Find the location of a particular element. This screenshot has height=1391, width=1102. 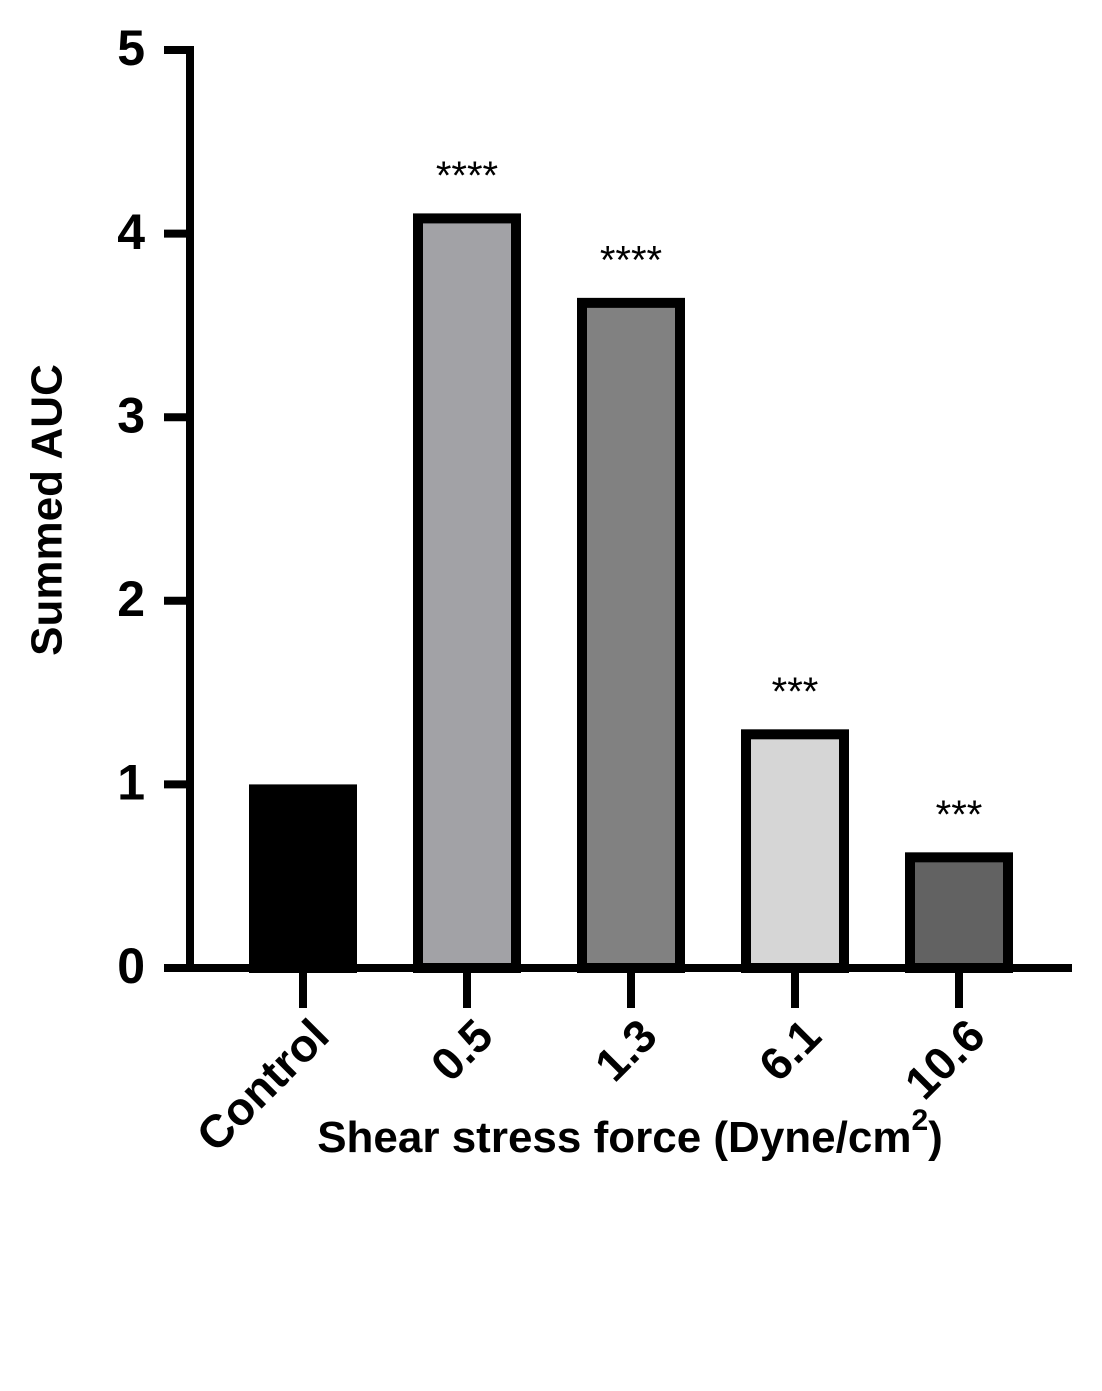

y-tick-label: 4 is located at coordinates (131, 232).